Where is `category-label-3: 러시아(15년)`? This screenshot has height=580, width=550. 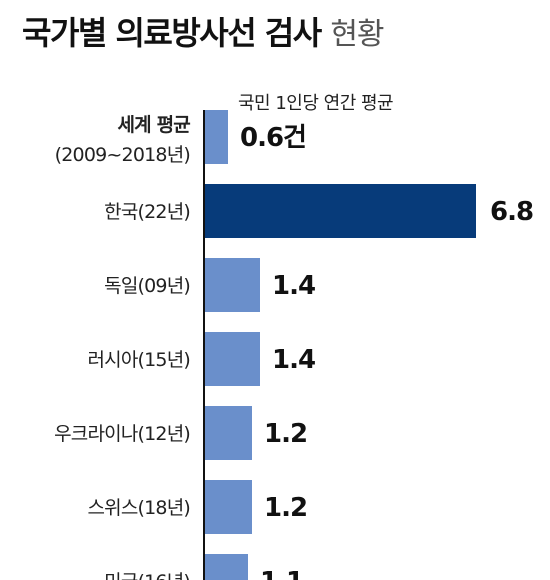 category-label-3: 러시아(15년) is located at coordinates (138, 360).